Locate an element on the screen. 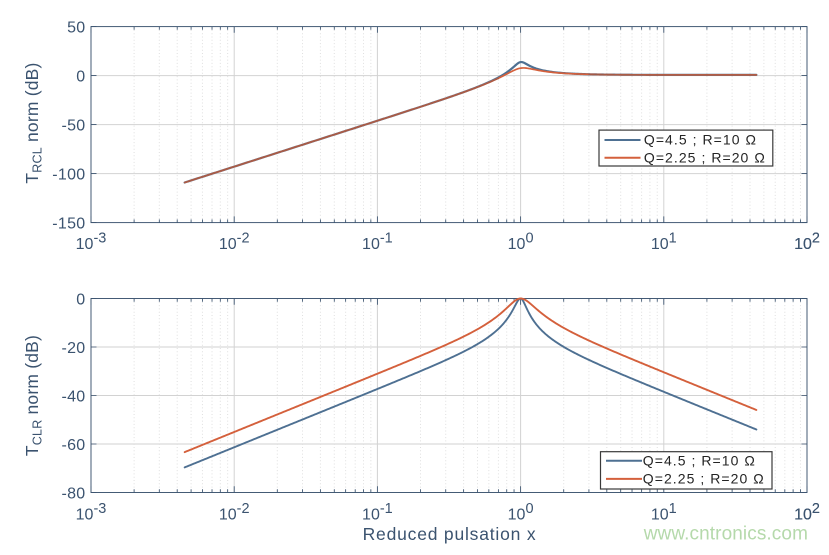 This screenshot has height=555, width=829. svg-text: -20 is located at coordinates (73, 348).